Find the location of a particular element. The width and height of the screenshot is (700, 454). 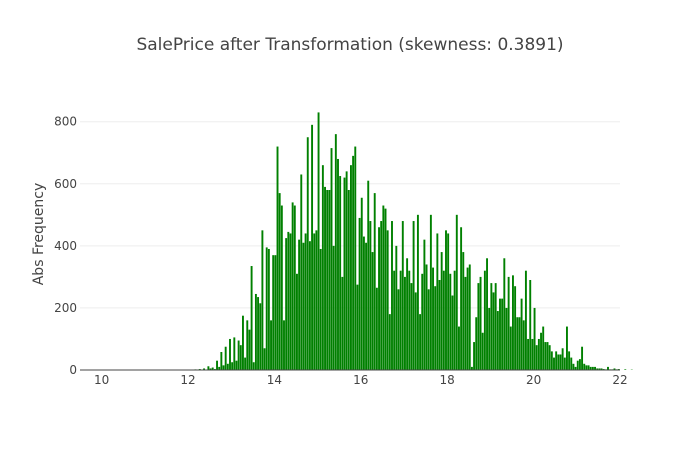

x-tick-label: 16 is located at coordinates (360, 380).